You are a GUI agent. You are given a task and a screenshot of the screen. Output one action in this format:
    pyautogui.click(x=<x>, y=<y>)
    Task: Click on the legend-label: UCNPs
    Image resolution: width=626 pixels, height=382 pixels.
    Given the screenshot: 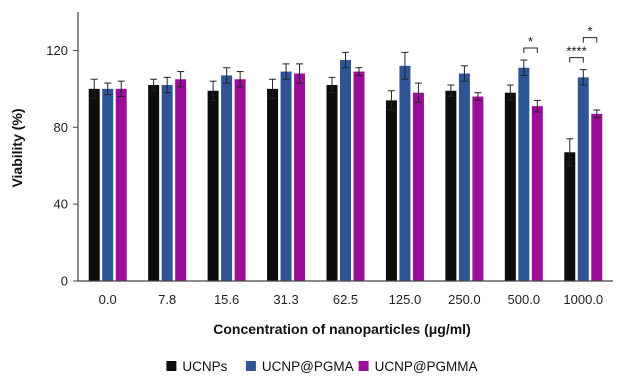 What is the action you would take?
    pyautogui.click(x=204, y=366)
    